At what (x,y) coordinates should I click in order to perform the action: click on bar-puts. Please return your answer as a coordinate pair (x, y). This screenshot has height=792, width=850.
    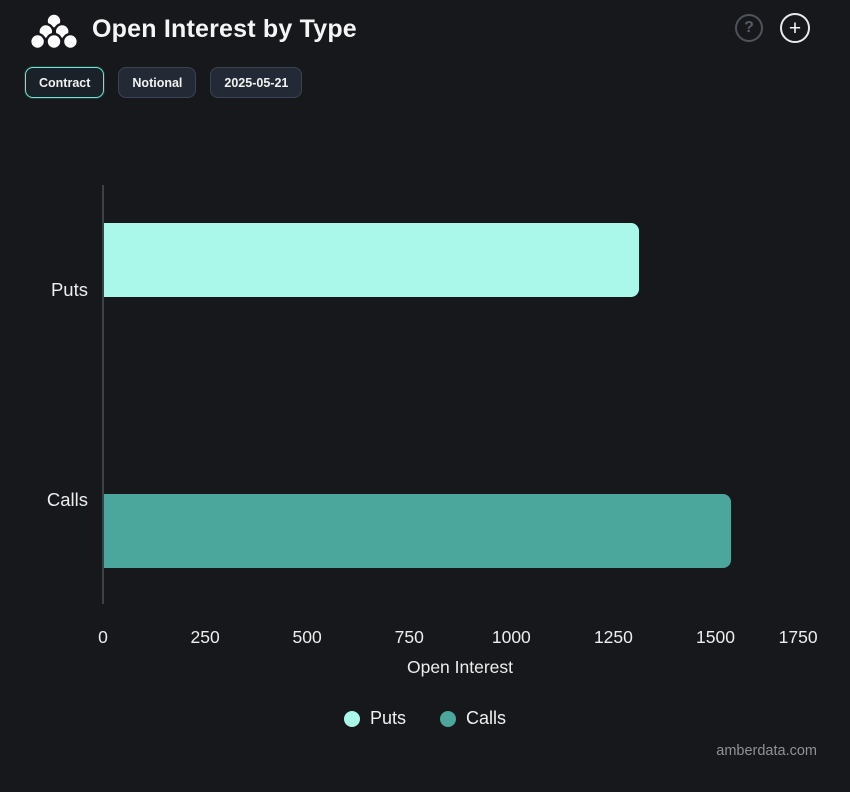
    Looking at the image, I should click on (371, 260).